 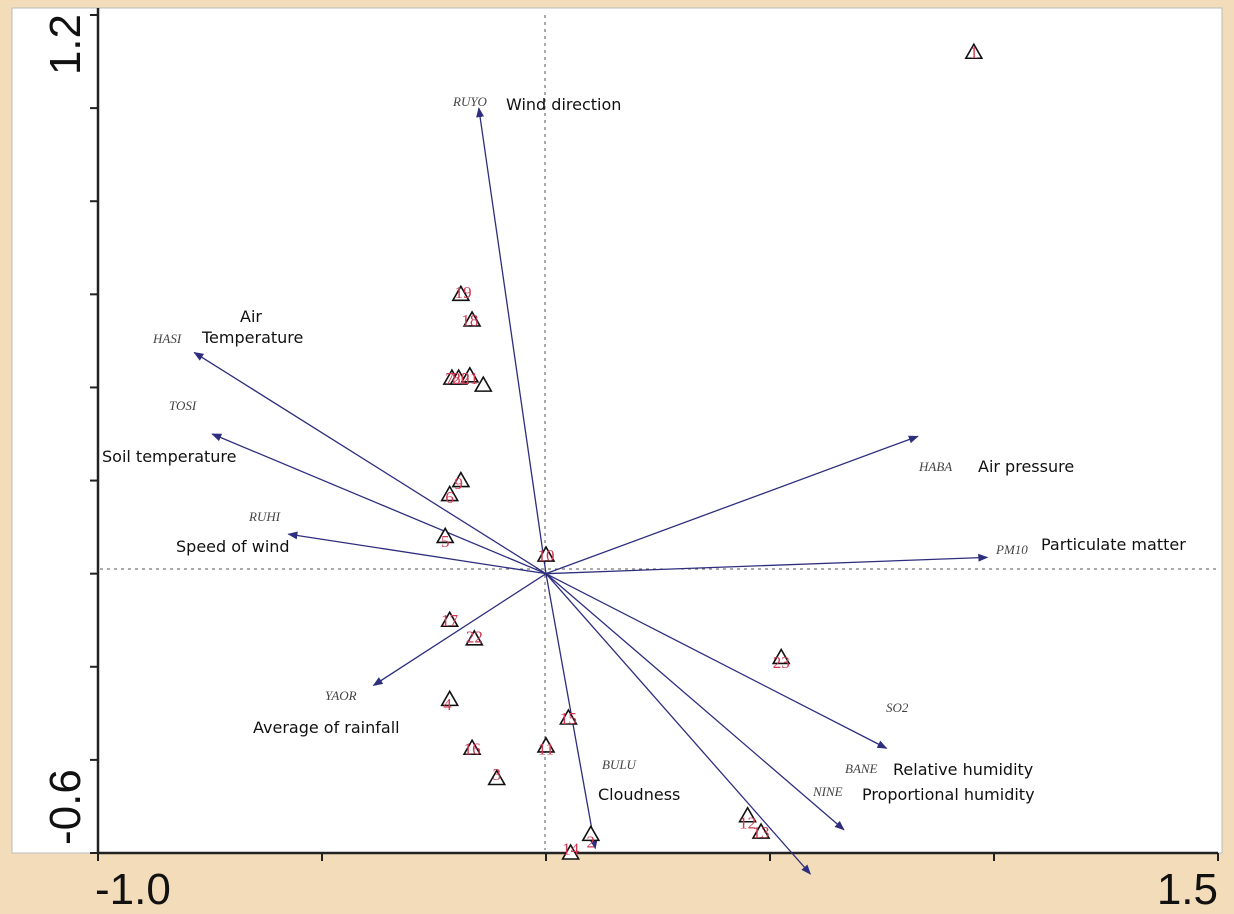 I want to click on vector-code-hasi: HASI, so click(x=167, y=338).